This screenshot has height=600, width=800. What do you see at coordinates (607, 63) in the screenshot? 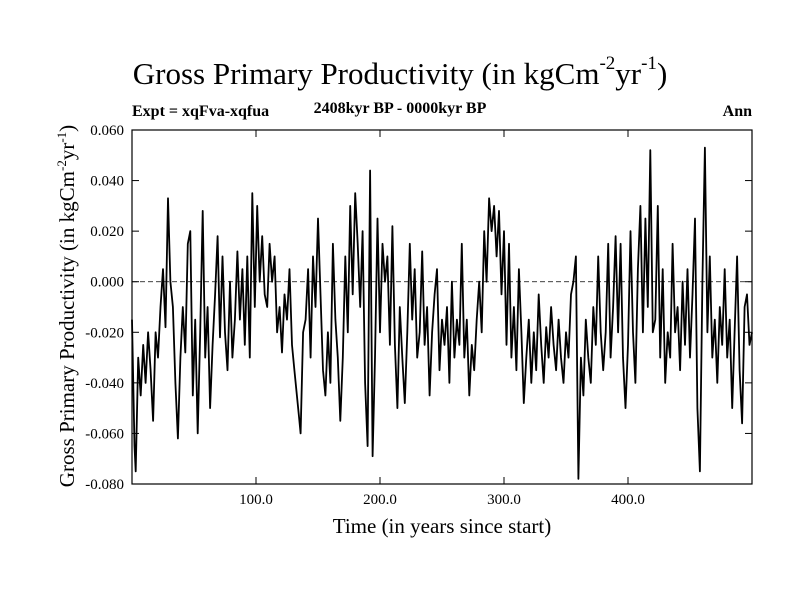
I see `chart-title-exp1: -2` at bounding box center [607, 63].